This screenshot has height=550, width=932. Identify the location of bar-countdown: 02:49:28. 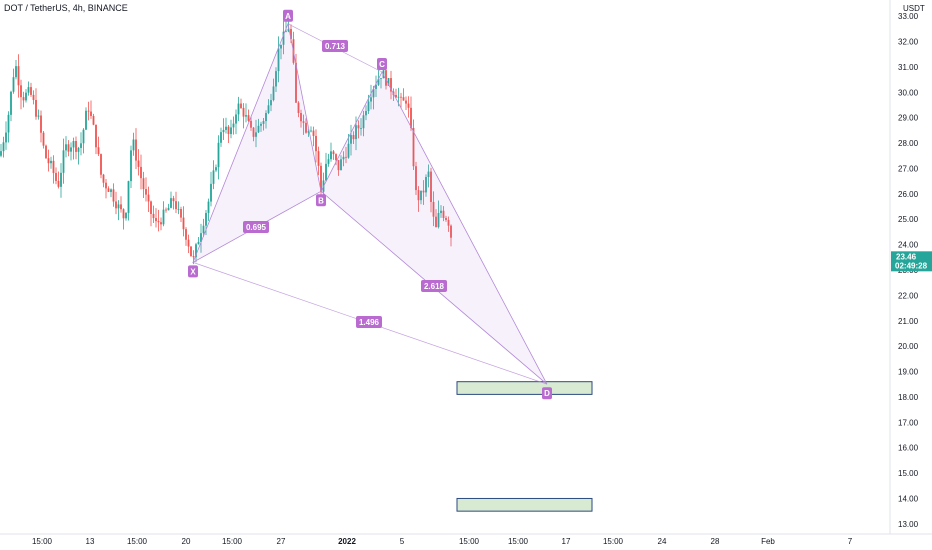
(911, 265).